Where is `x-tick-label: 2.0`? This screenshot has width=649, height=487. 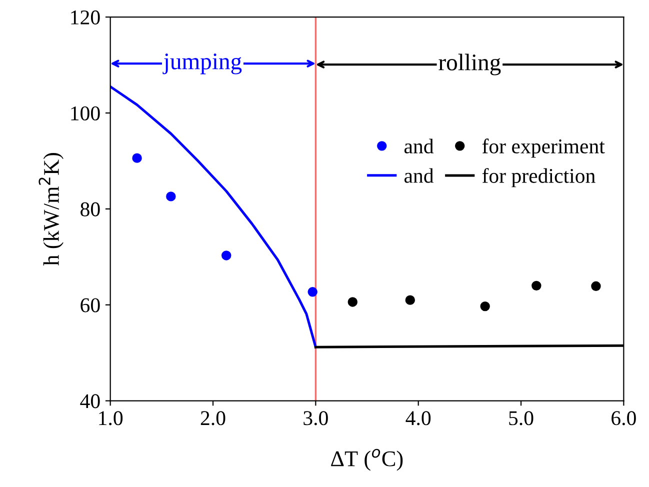 x-tick-label: 2.0 is located at coordinates (213, 418).